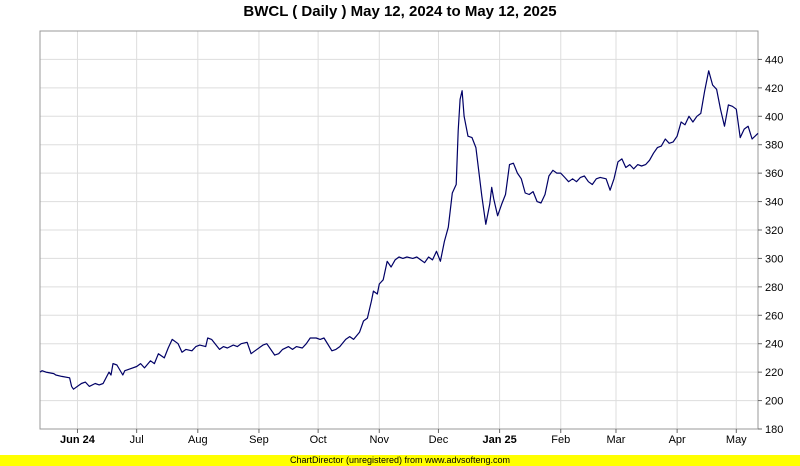 This screenshot has width=800, height=466. Describe the element at coordinates (774, 231) in the screenshot. I see `y-tick-label: 320` at that location.